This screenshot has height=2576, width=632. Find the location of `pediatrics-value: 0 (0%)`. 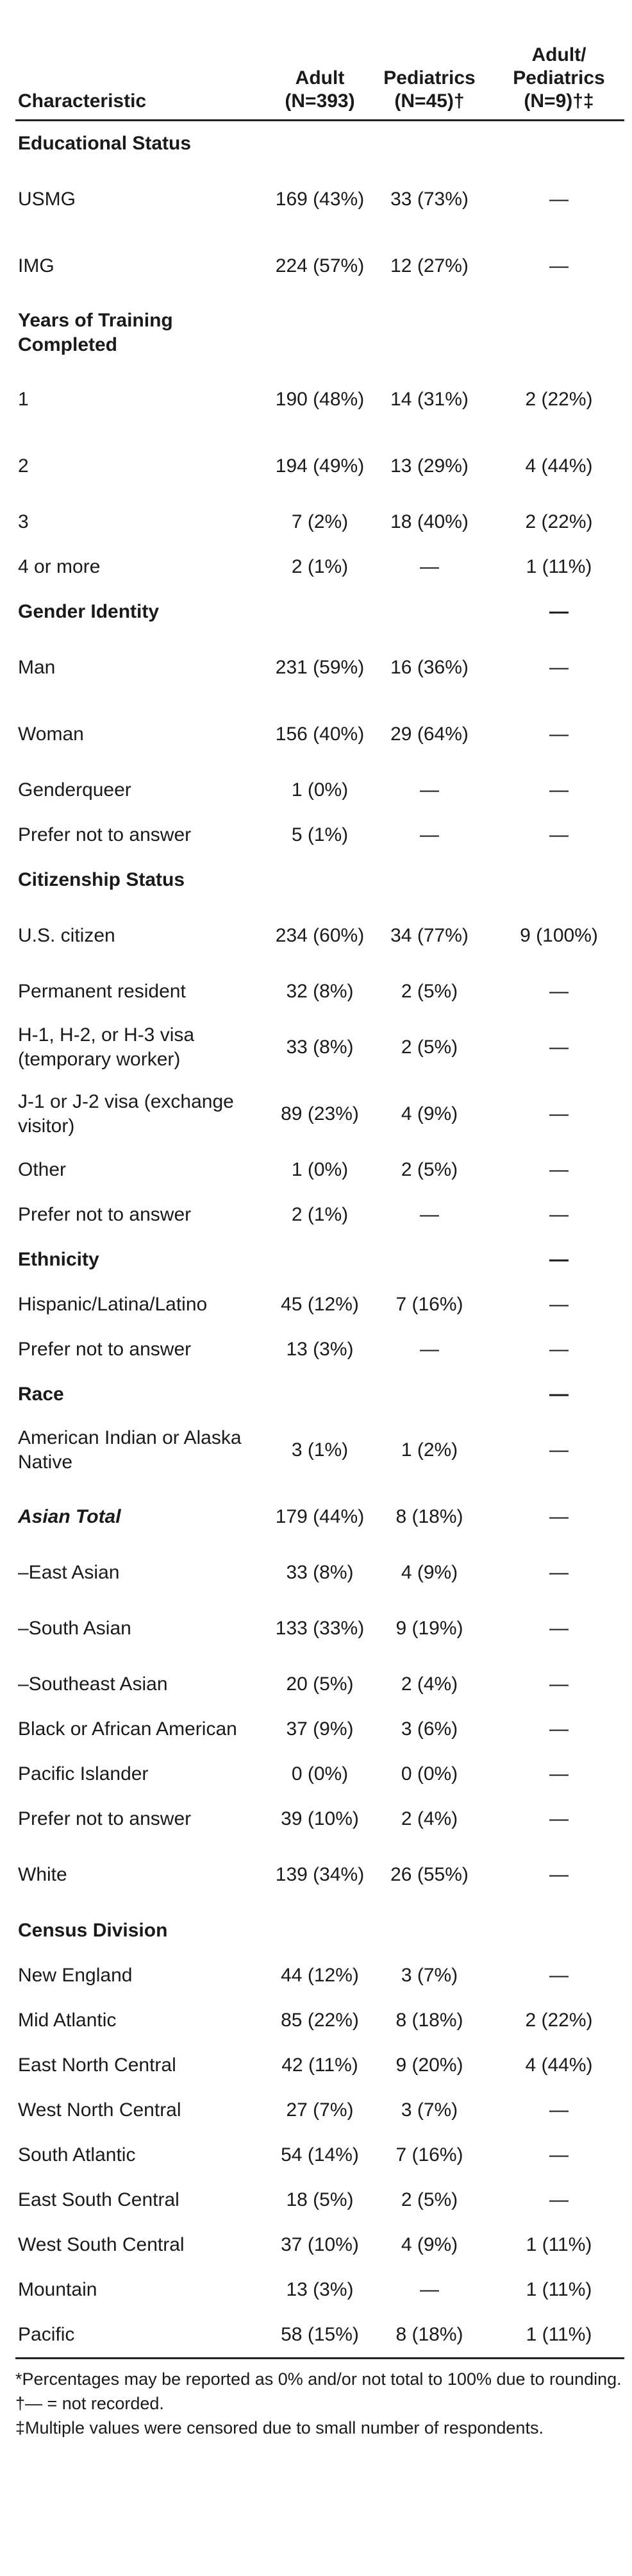

pediatrics-value: 0 (0%) is located at coordinates (430, 1773).